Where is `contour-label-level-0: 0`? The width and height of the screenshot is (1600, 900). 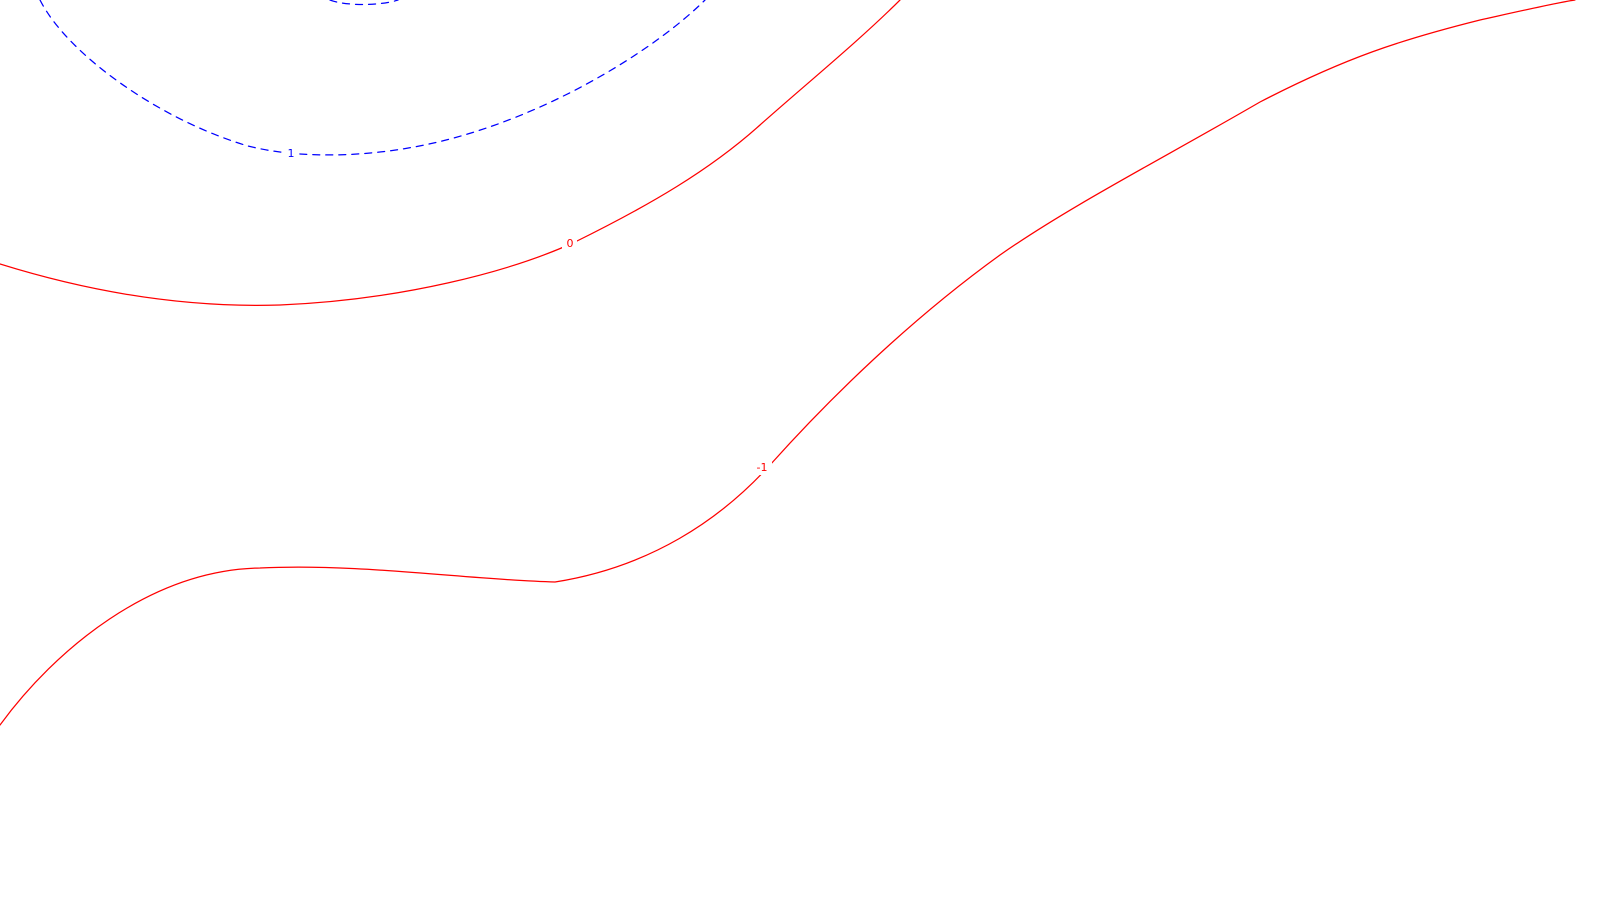 contour-label-level-0: 0 is located at coordinates (570, 243).